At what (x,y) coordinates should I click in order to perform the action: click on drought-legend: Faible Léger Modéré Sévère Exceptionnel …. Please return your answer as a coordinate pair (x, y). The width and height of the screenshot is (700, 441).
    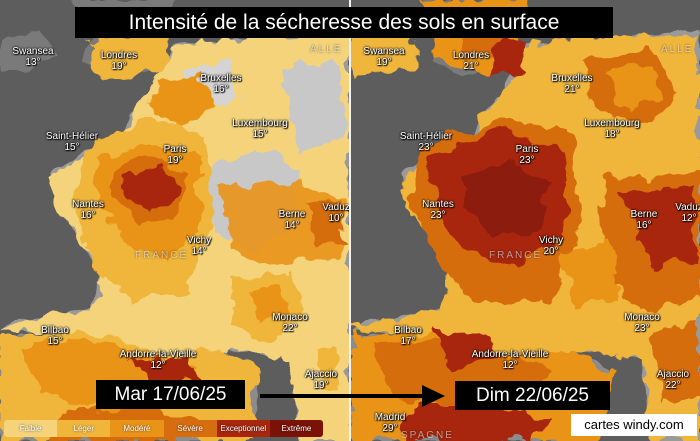
    Looking at the image, I should click on (163, 428).